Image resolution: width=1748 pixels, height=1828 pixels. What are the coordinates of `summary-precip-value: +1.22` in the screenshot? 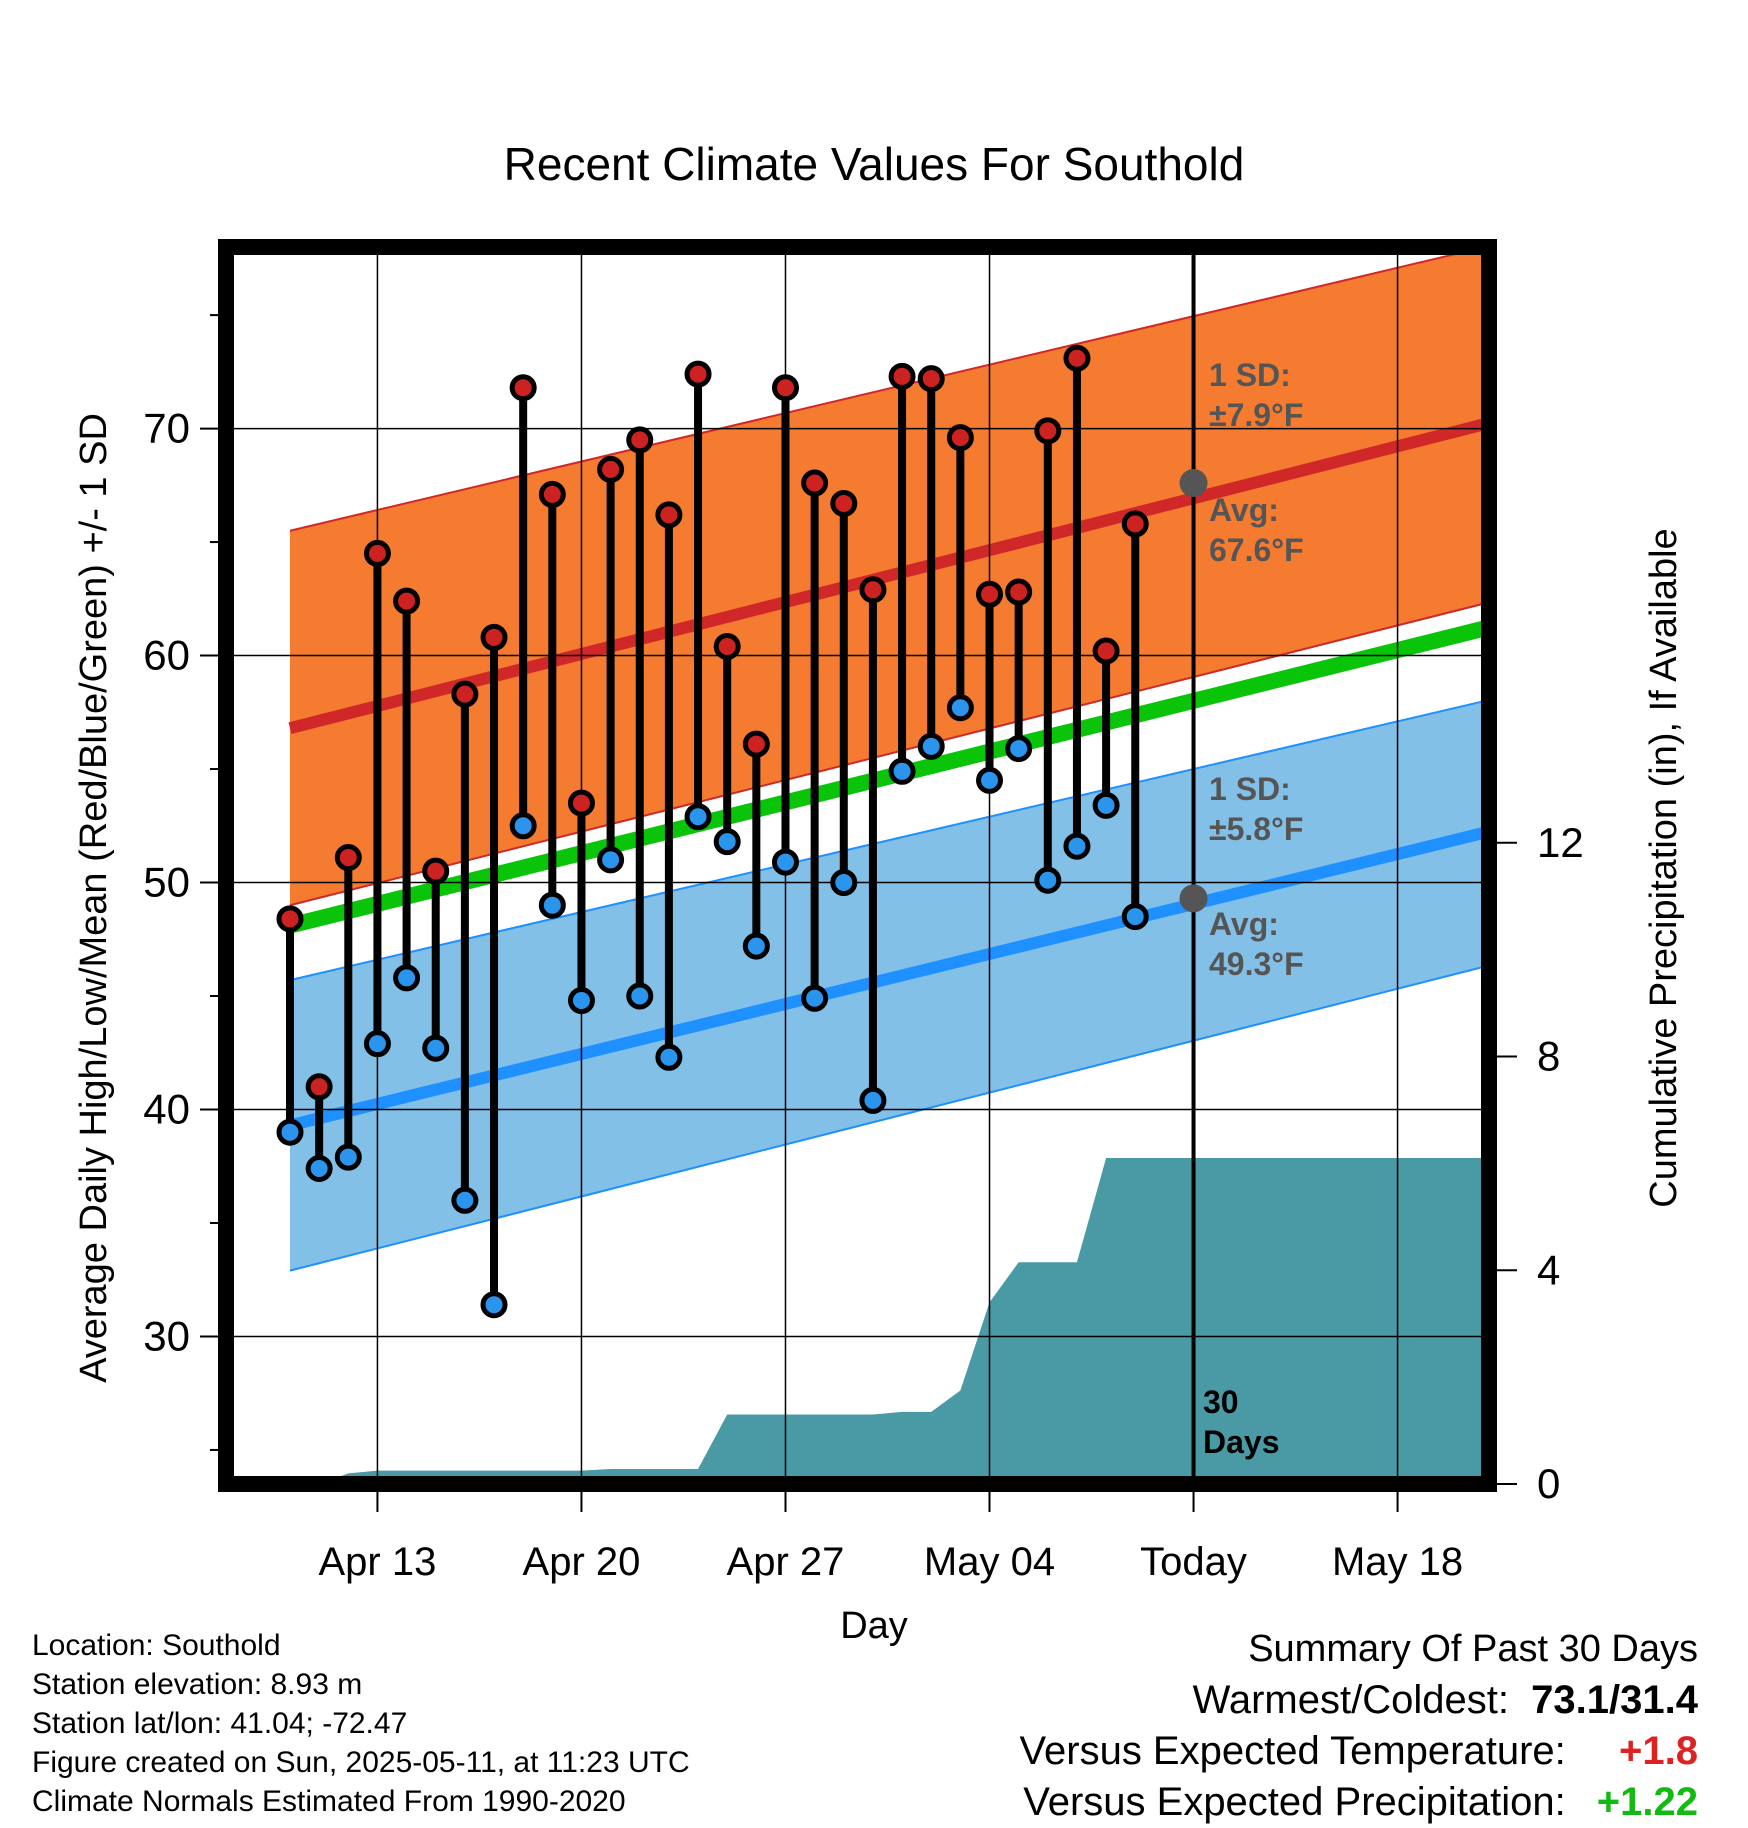 It's located at (1647, 1802).